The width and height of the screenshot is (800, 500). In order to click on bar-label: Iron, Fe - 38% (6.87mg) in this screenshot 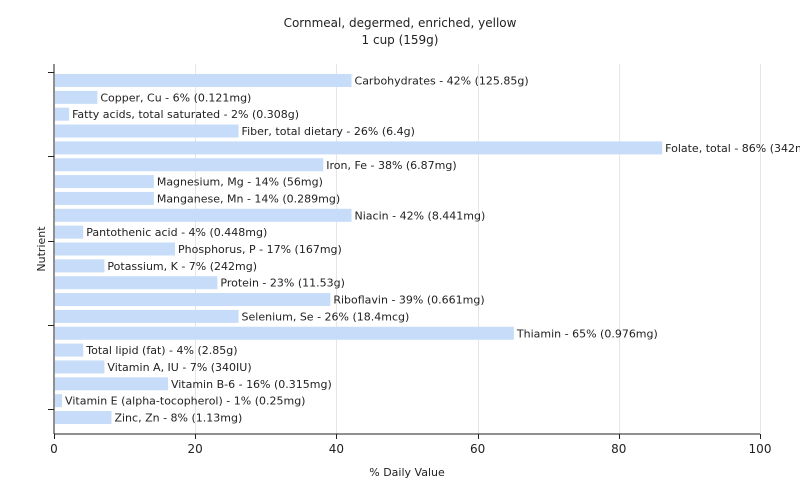, I will do `click(391, 165)`.